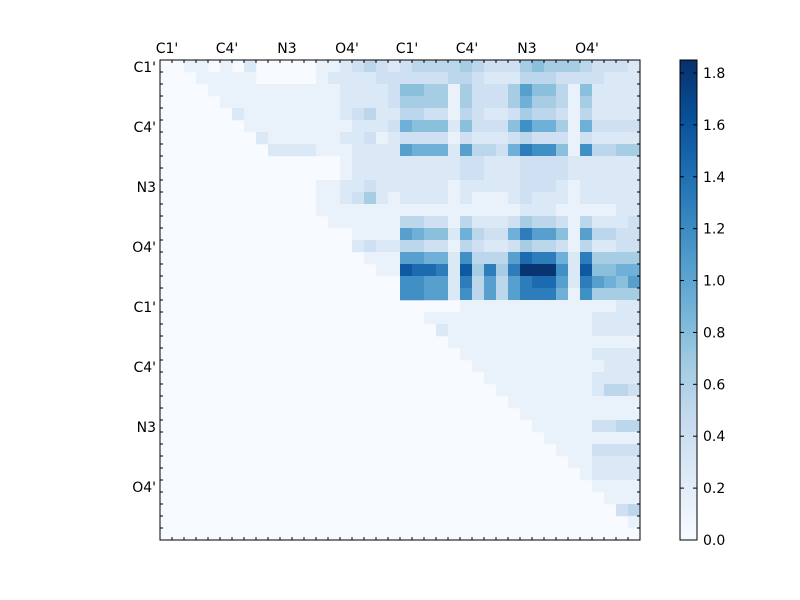 The image size is (800, 600). What do you see at coordinates (377, 49) in the screenshot?
I see `x-tick-labels: C1' C4' N3 O4' C1' C4' N3 O4'` at bounding box center [377, 49].